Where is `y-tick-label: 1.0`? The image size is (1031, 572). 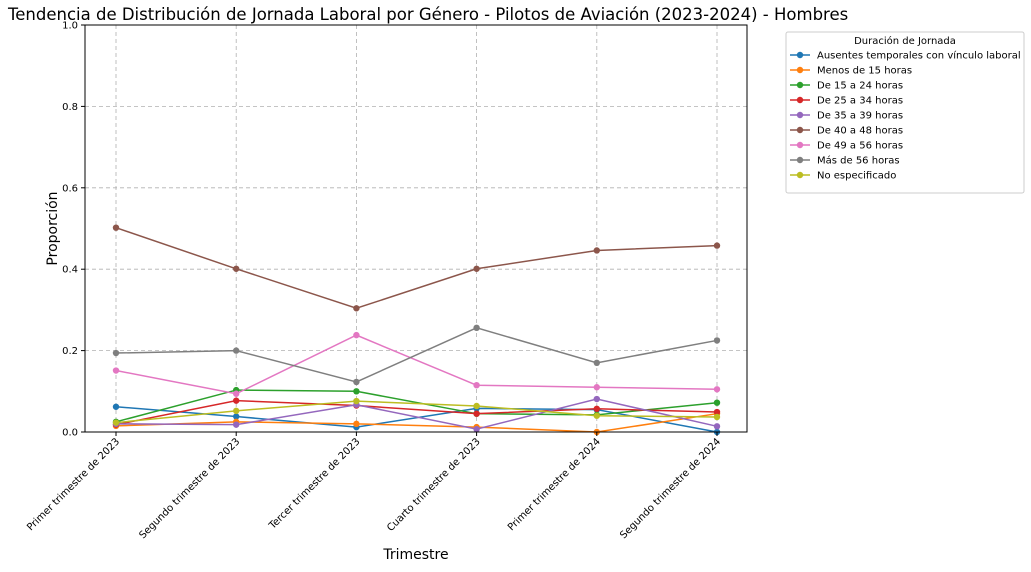 y-tick-label: 1.0 is located at coordinates (70, 26).